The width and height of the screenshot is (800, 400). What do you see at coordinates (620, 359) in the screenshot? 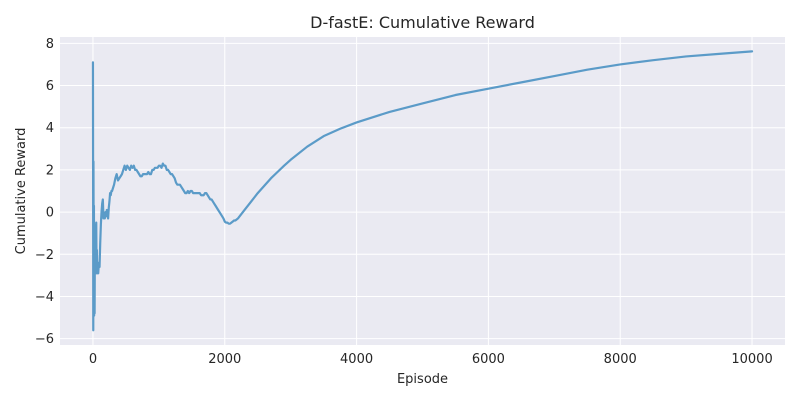
I see `x-tick-label: 8000` at bounding box center [620, 359].